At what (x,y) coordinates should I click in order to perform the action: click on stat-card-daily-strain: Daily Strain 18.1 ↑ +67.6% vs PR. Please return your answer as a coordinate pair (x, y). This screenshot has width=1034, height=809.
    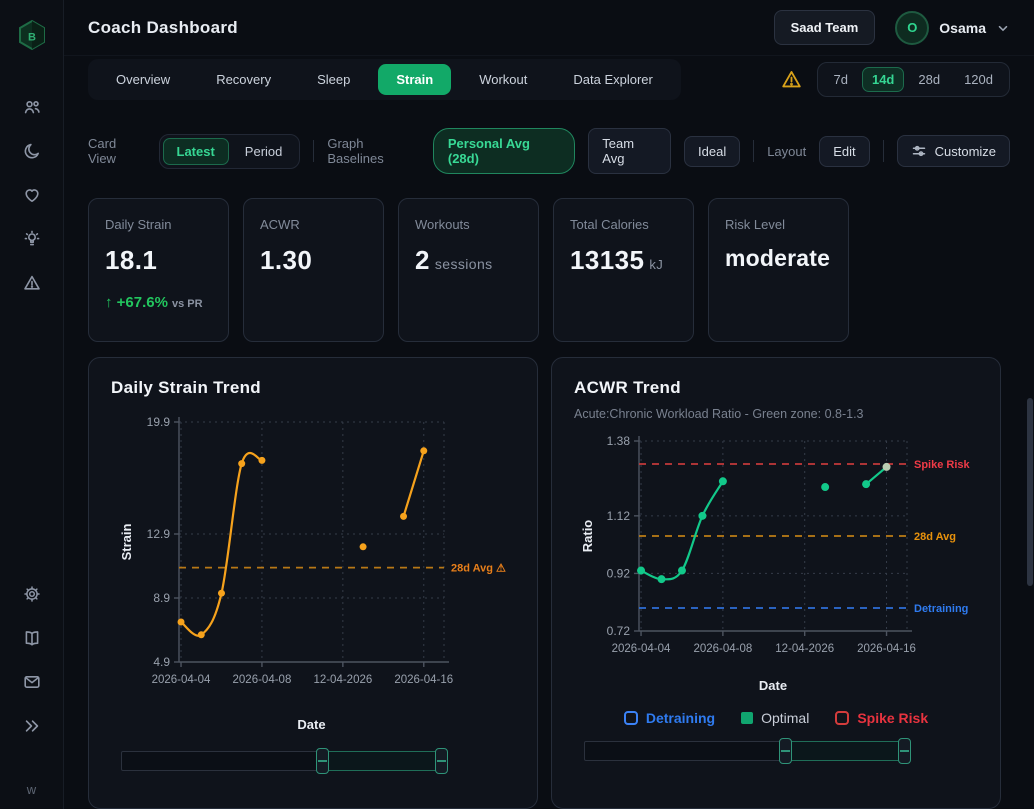
    Looking at the image, I should click on (158, 270).